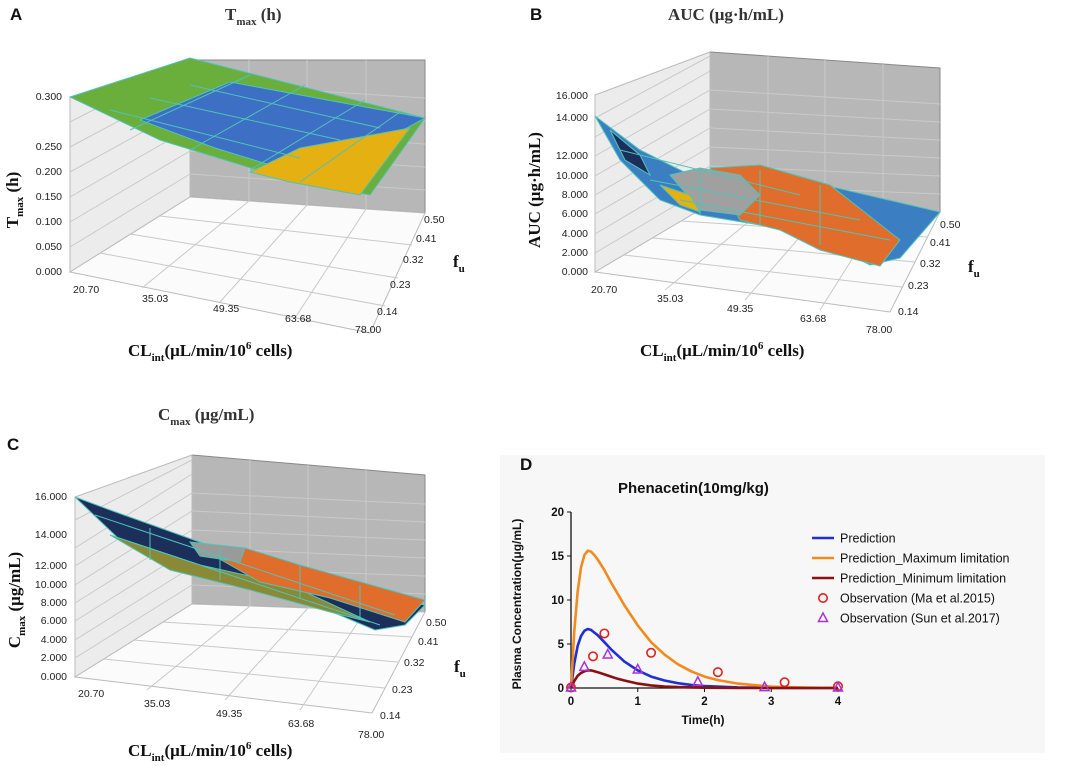 Image resolution: width=1065 pixels, height=766 pixels. I want to click on d-y-tick-label: 20, so click(557, 513).